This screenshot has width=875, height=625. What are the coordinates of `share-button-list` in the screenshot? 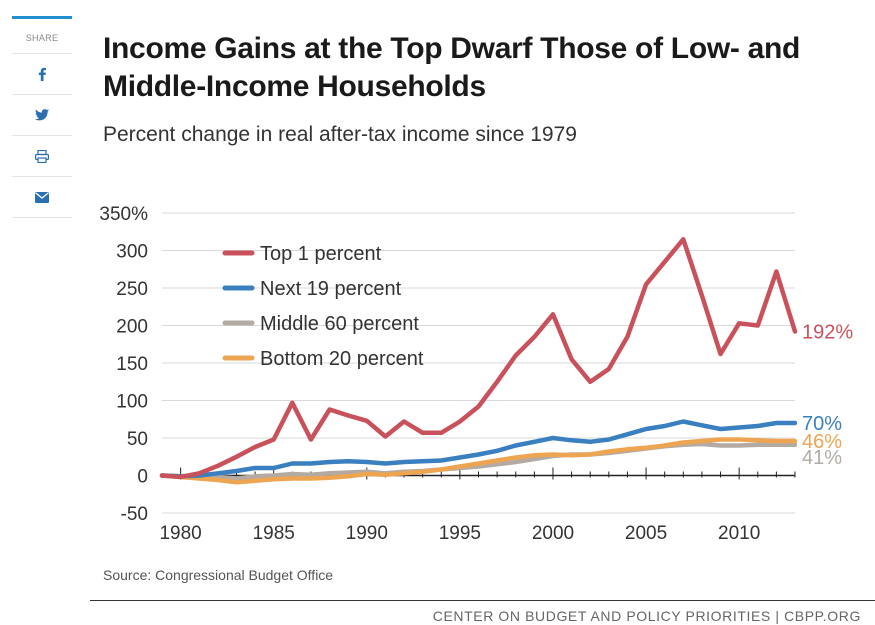 It's located at (42, 135).